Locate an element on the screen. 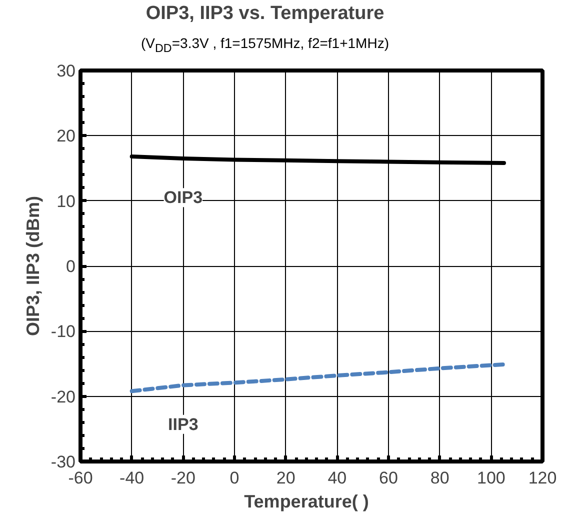  x-tick-label: 20 is located at coordinates (286, 478).